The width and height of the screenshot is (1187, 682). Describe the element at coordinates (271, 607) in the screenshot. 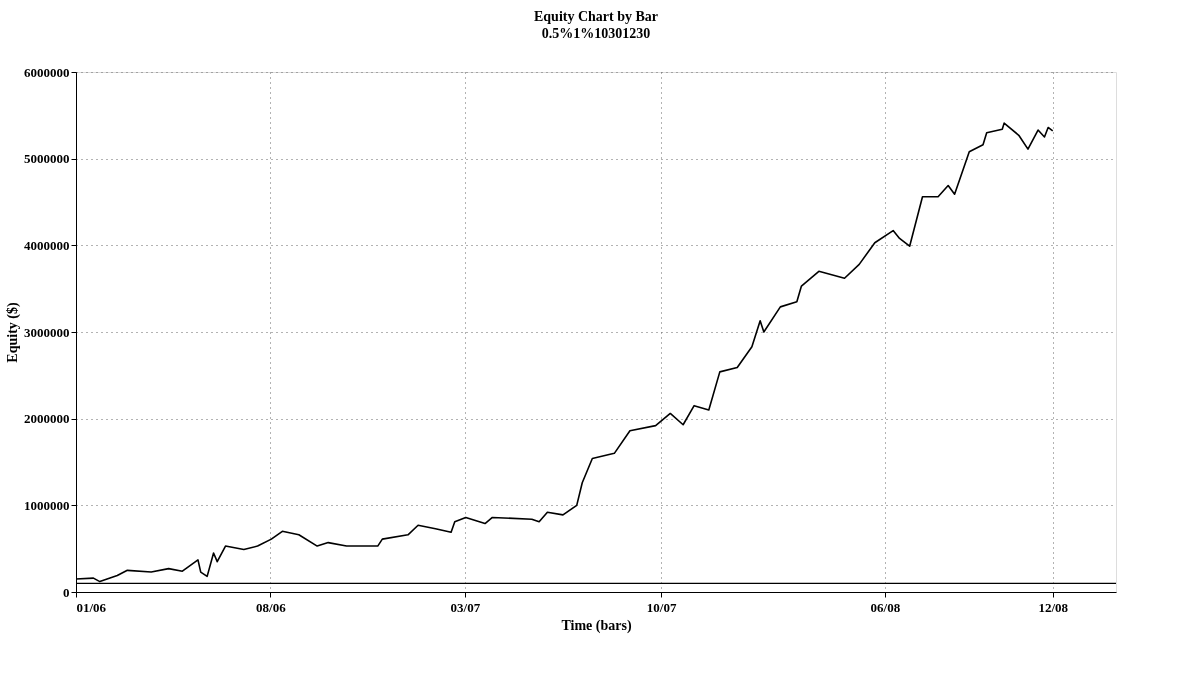

I see `x-tick-label: 08/06` at that location.